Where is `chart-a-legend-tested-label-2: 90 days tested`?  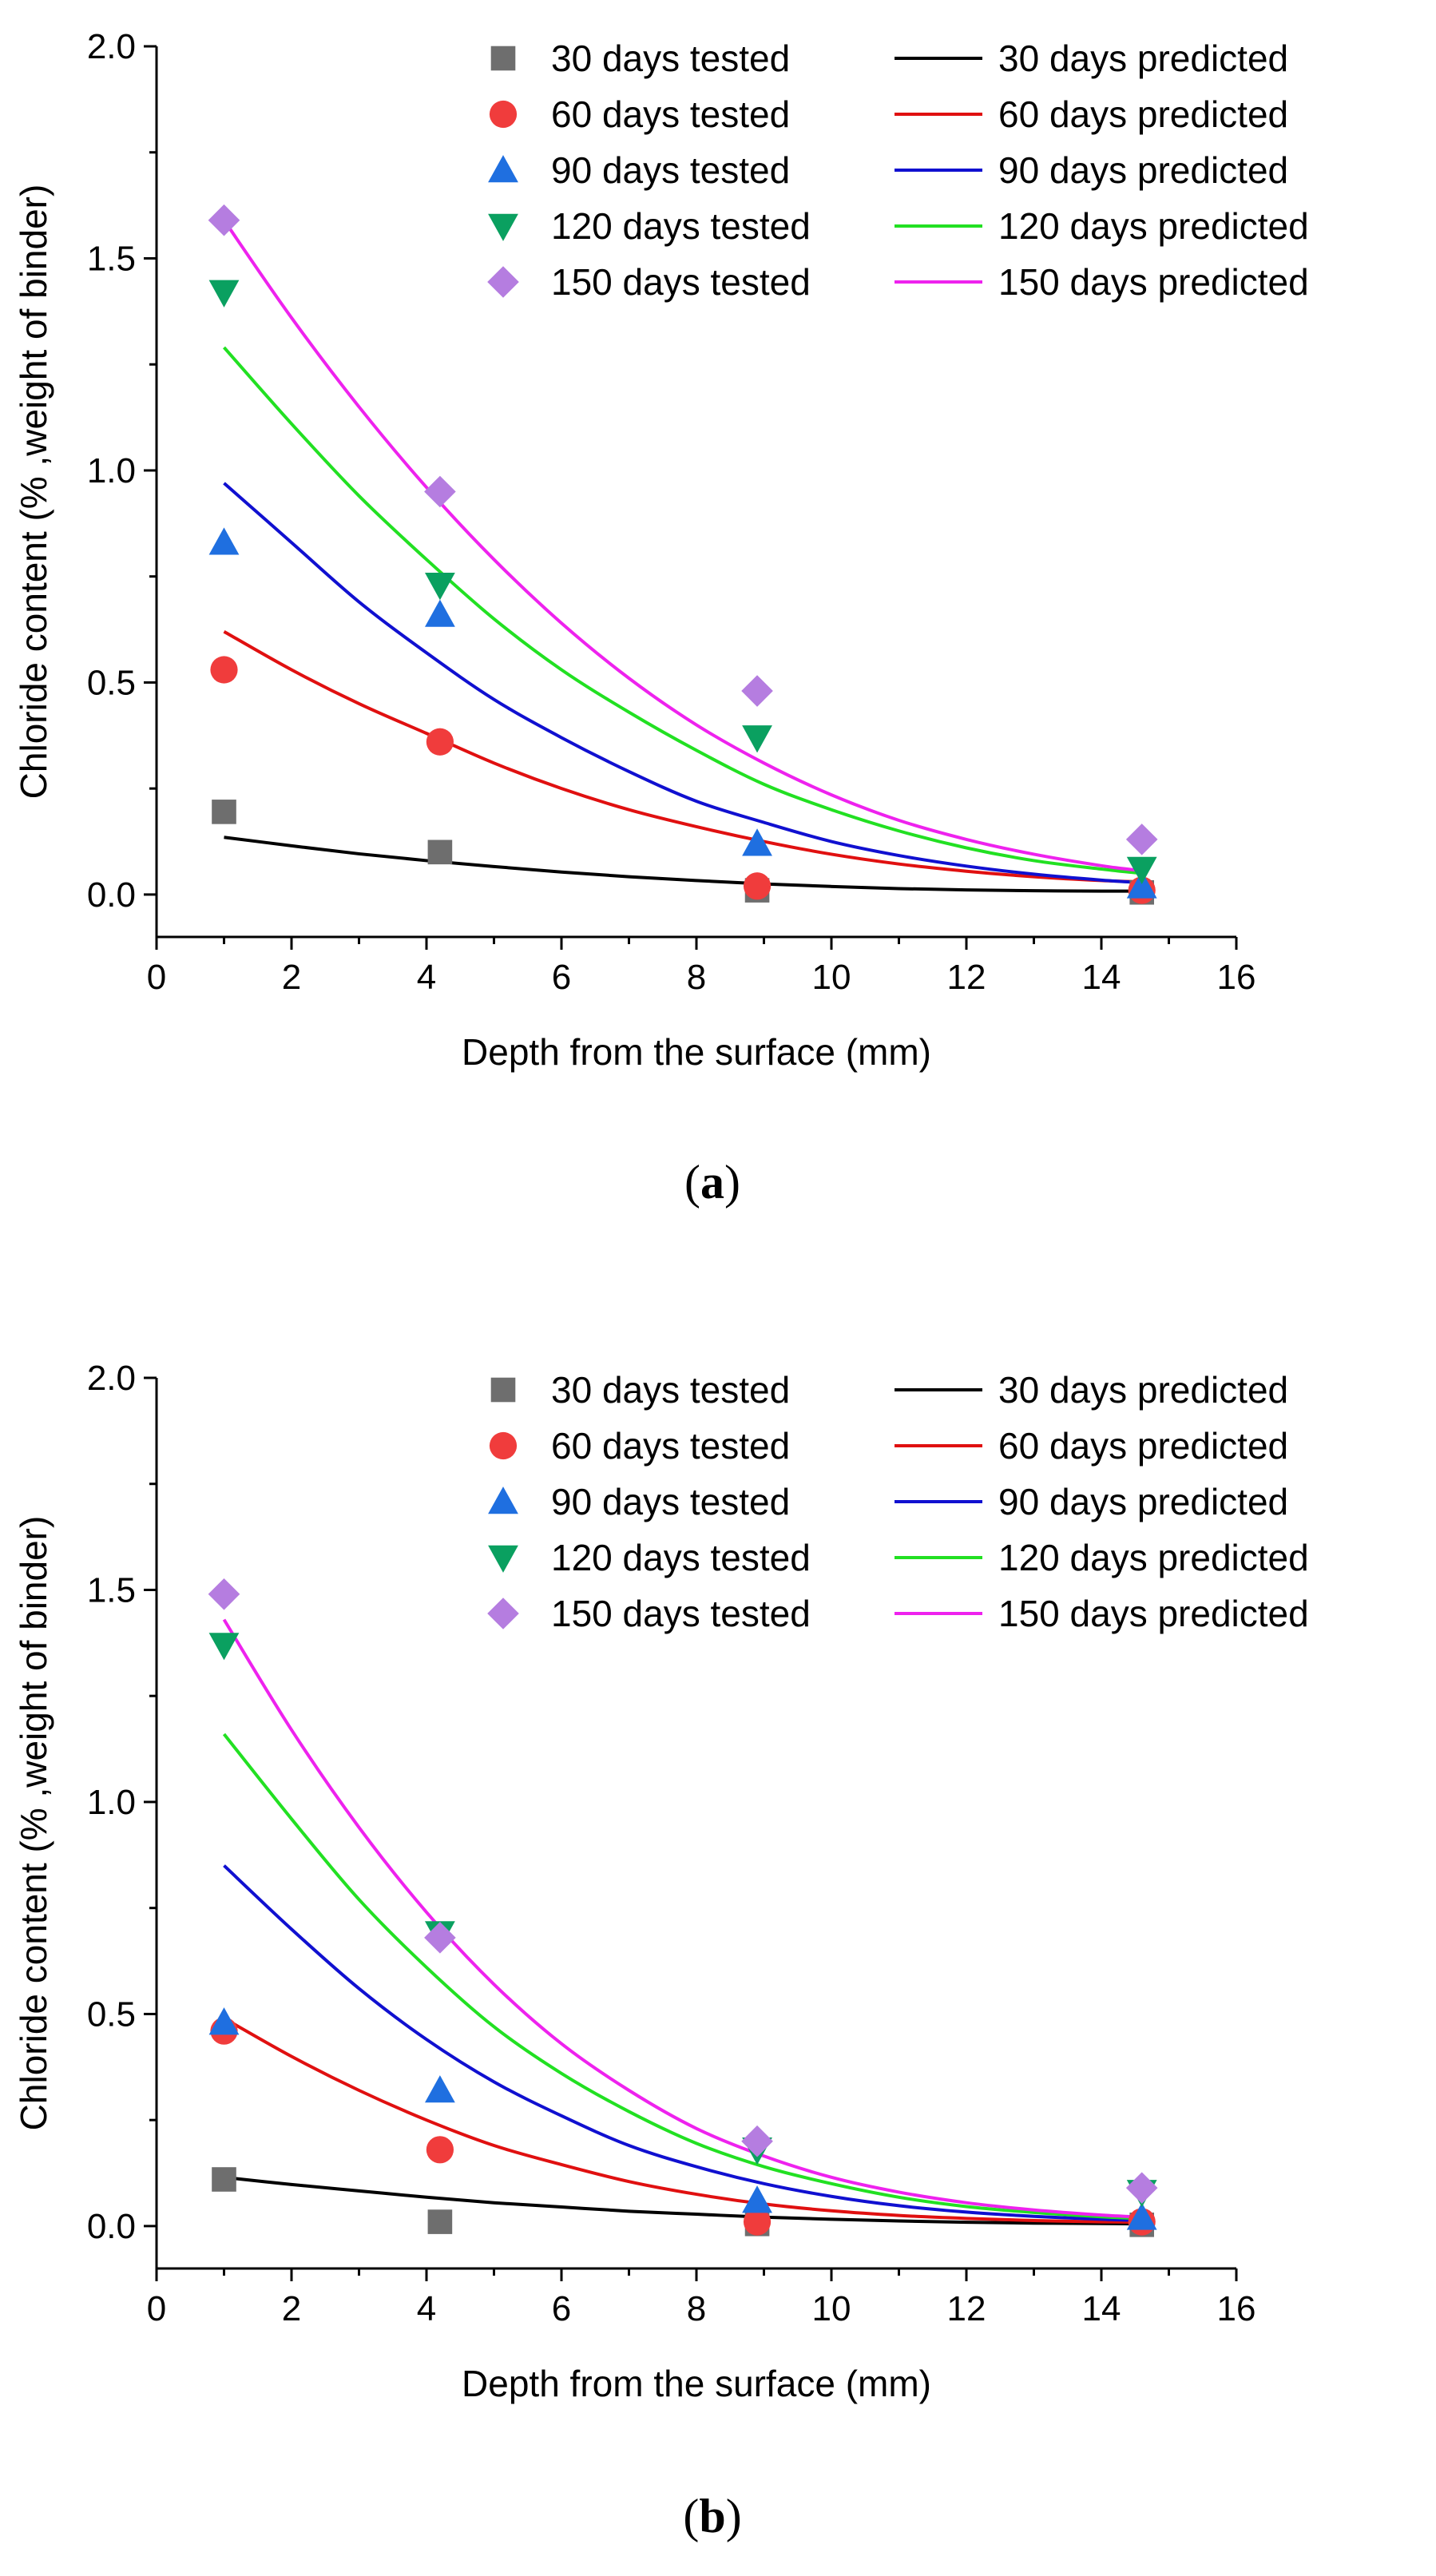 chart-a-legend-tested-label-2: 90 days tested is located at coordinates (670, 170).